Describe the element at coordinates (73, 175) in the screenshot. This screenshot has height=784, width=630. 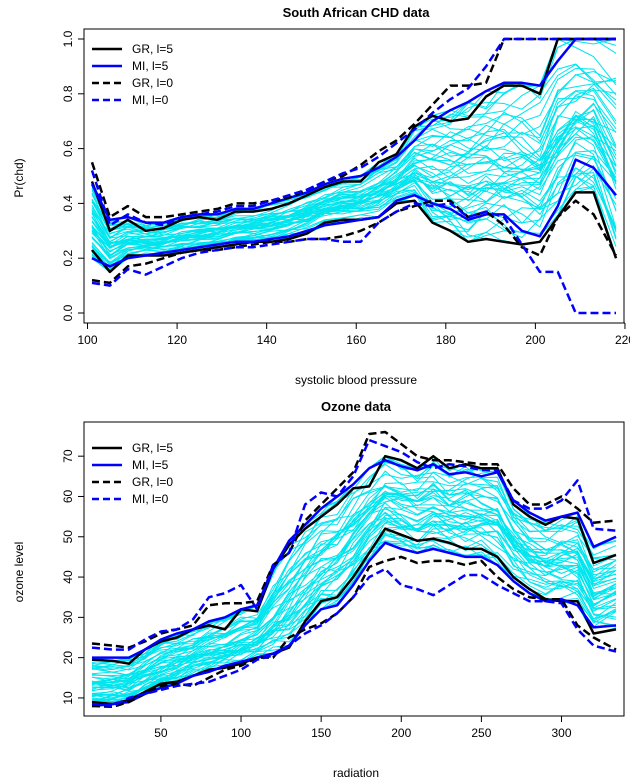
I see `y-axis: 0.0 0.2 0.4 0.6 0.8 1.0` at that location.